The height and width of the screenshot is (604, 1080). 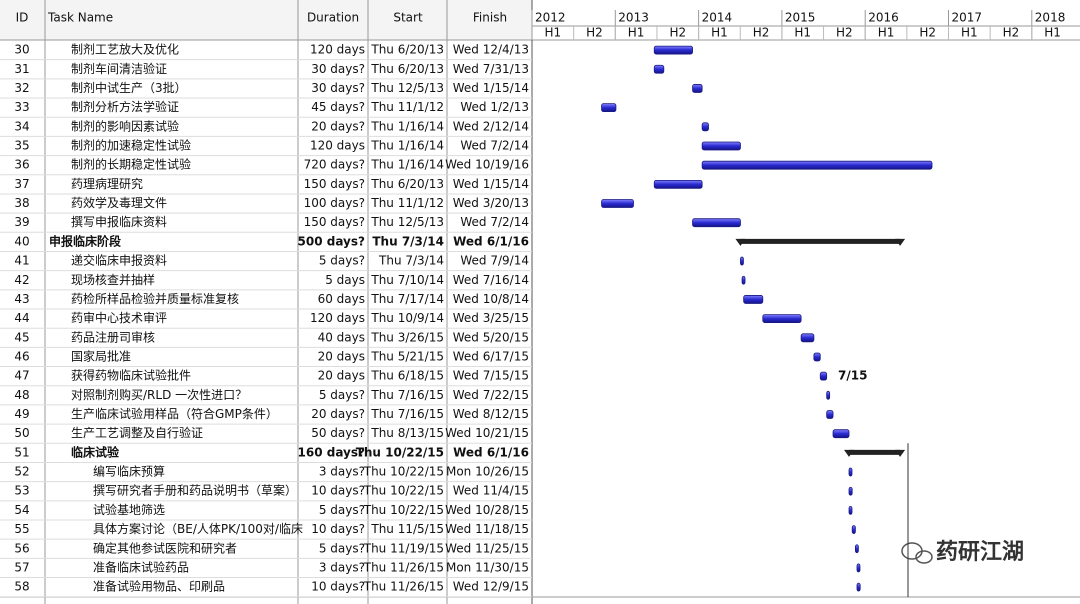 What do you see at coordinates (487, 548) in the screenshot?
I see `task-finish: Wed 11/25/15` at bounding box center [487, 548].